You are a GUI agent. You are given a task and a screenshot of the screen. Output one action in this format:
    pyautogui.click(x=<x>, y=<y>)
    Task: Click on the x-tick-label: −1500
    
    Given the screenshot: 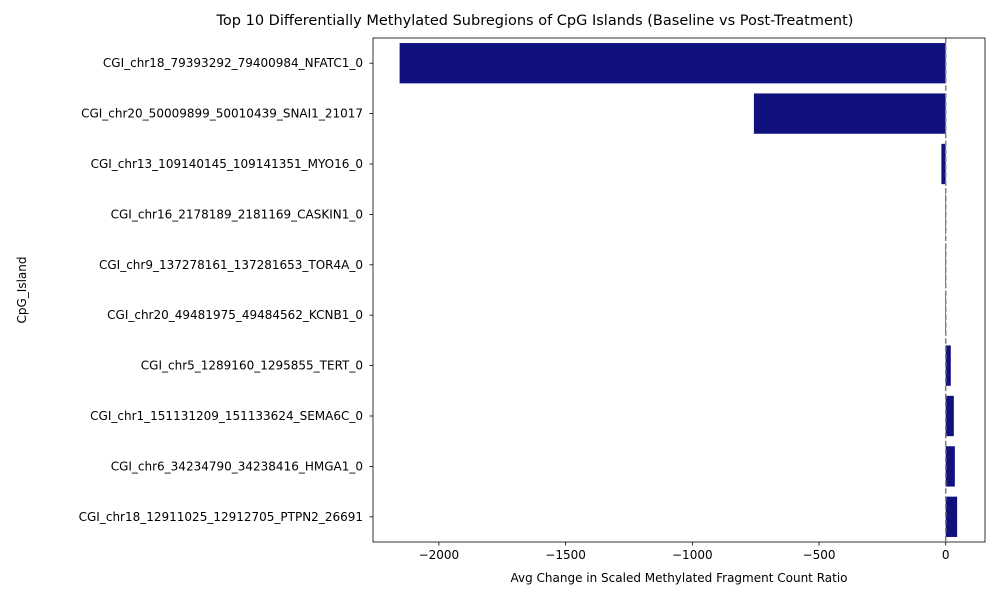 What is the action you would take?
    pyautogui.click(x=565, y=555)
    